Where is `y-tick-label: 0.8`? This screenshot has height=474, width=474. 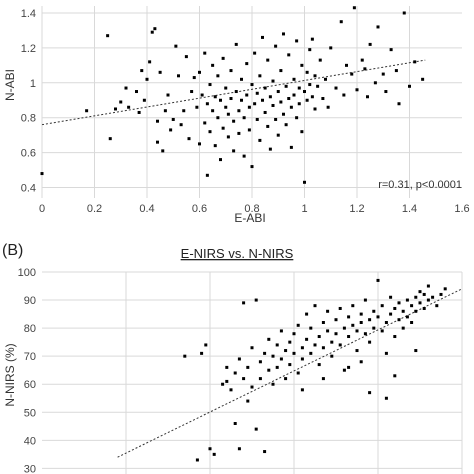 y-tick-label: 0.8 is located at coordinates (28, 119).